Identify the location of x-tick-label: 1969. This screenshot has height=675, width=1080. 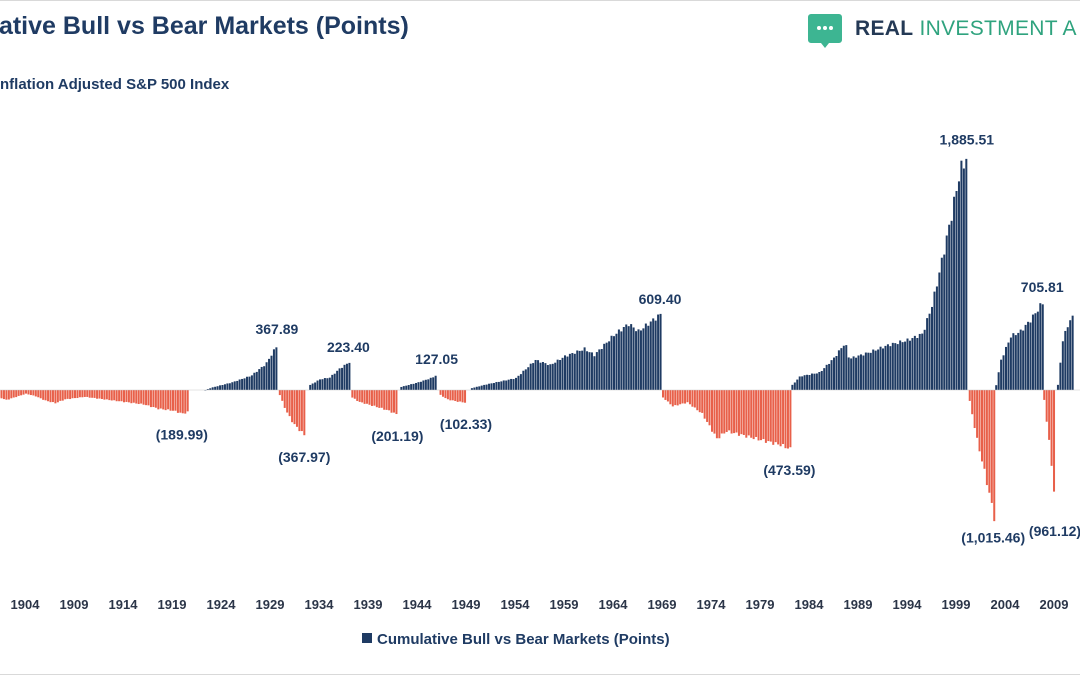
(662, 604).